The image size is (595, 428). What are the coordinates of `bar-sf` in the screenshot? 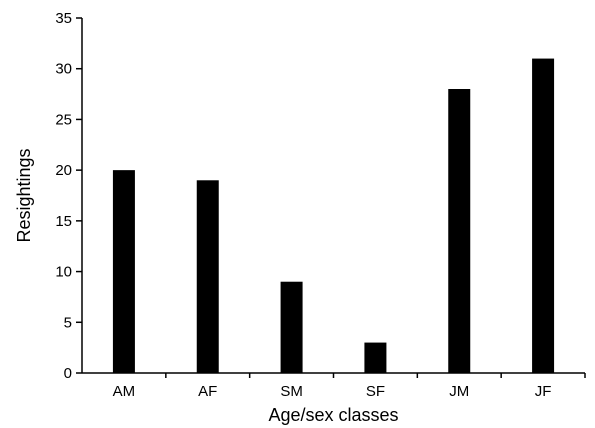 It's located at (375, 357).